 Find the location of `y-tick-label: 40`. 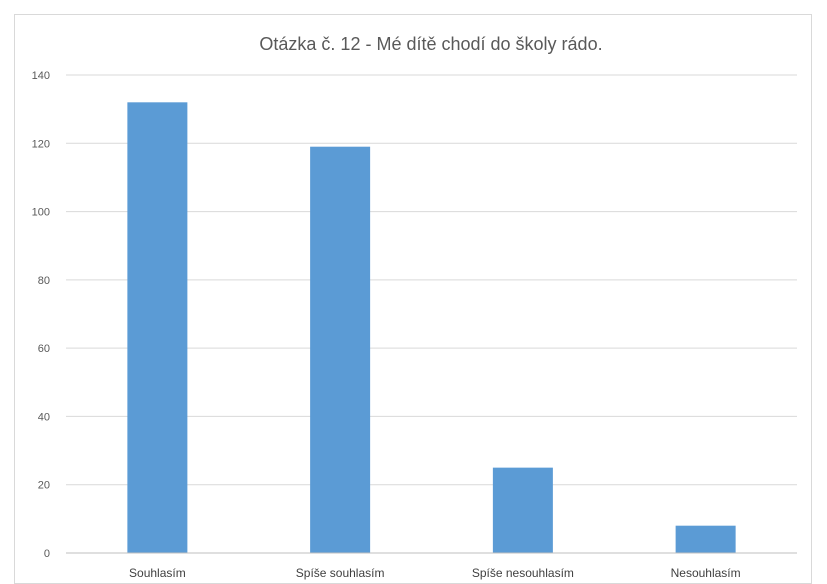

y-tick-label: 40 is located at coordinates (44, 417).